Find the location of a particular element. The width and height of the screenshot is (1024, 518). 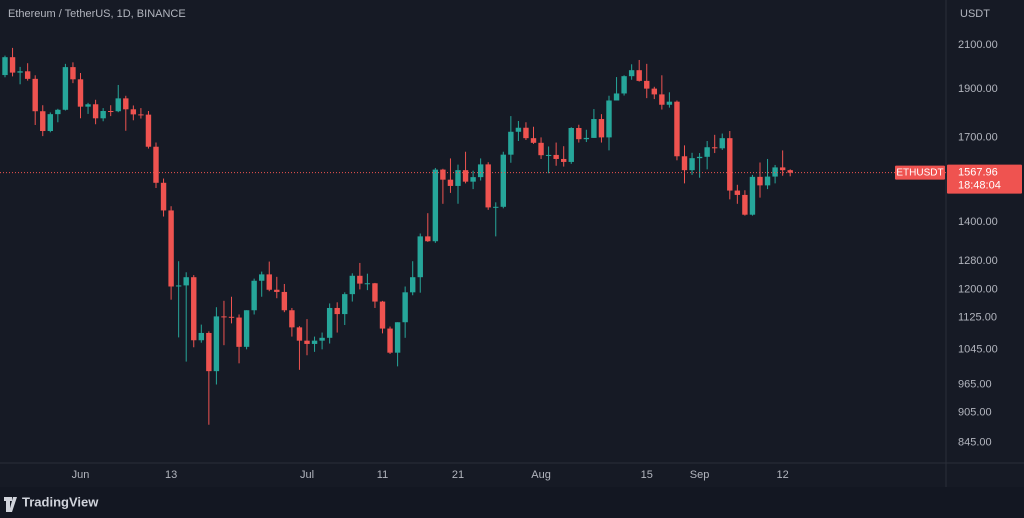

y-tick-label: 1700.00 is located at coordinates (978, 137).